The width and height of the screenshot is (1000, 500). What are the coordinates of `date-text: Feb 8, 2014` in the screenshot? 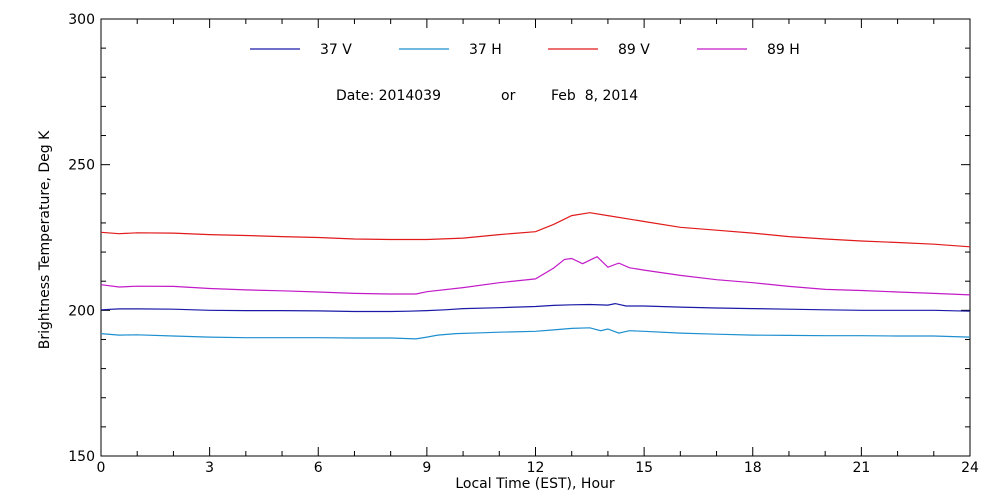 It's located at (594, 96).